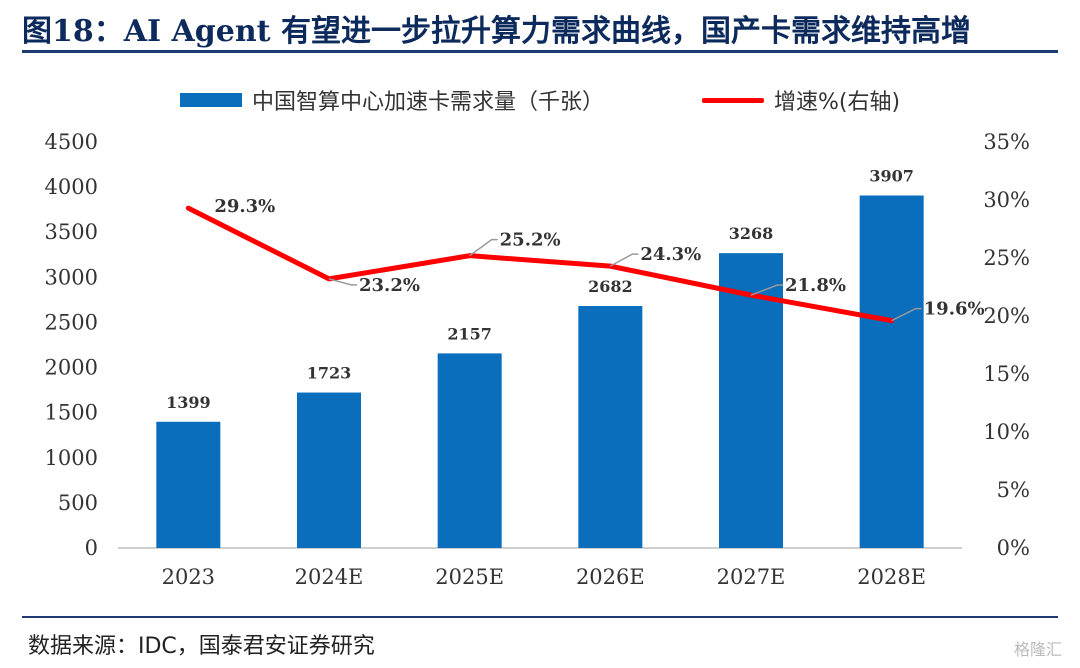  Describe the element at coordinates (815, 285) in the screenshot. I see `line-value-label: 21.8%` at that location.